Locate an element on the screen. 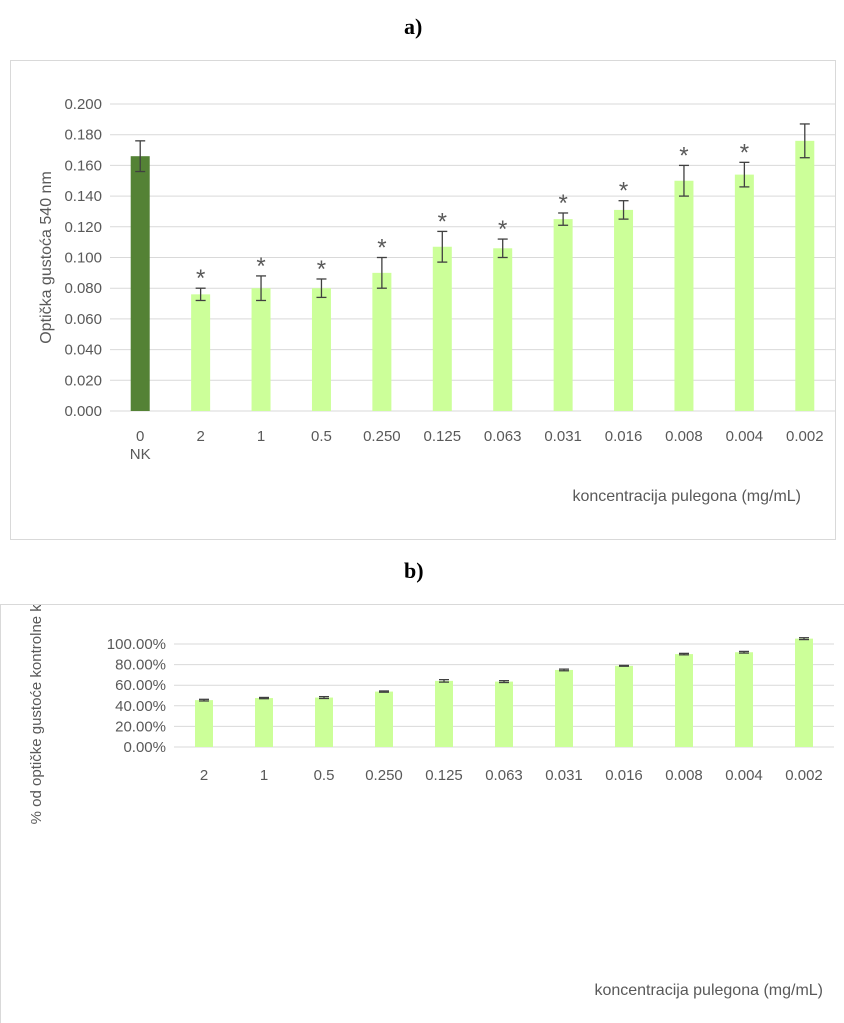 The width and height of the screenshot is (844, 1023). chart-a-x-tick-label: 0.125 is located at coordinates (443, 436).